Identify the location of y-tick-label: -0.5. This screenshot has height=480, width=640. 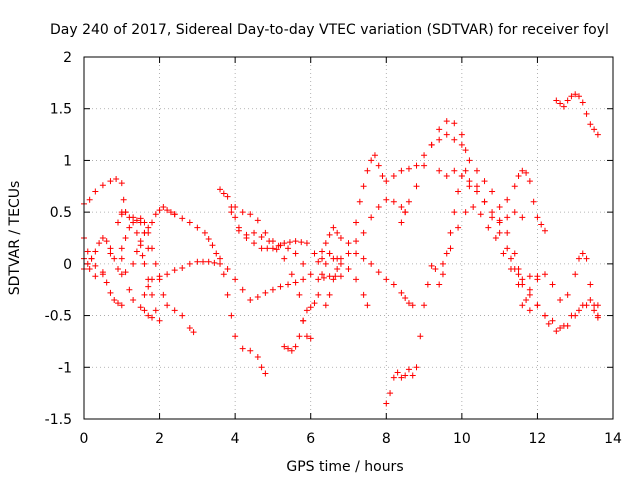
(58, 317).